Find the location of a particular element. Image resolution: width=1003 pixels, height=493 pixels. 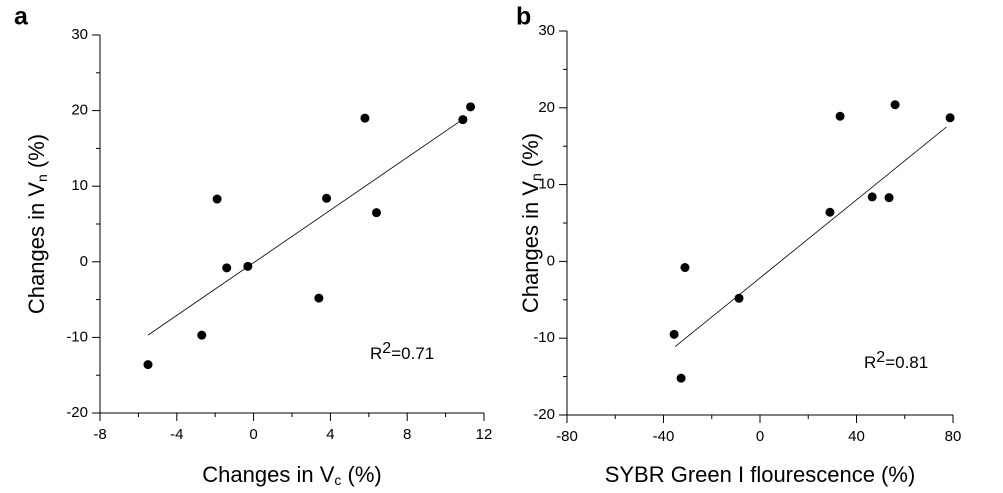

x-axis-label: Changes in Vc (%) is located at coordinates (291, 475).